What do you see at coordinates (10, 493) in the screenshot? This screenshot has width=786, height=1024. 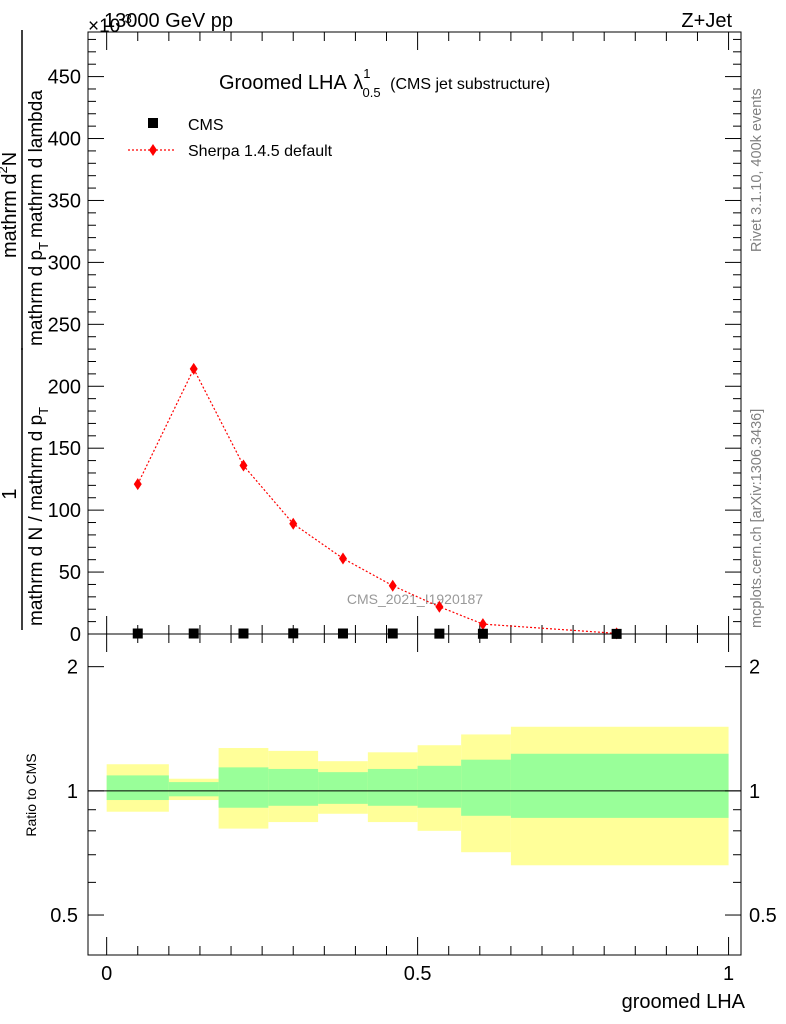 I see `ylabel-numerator-1: 1` at bounding box center [10, 493].